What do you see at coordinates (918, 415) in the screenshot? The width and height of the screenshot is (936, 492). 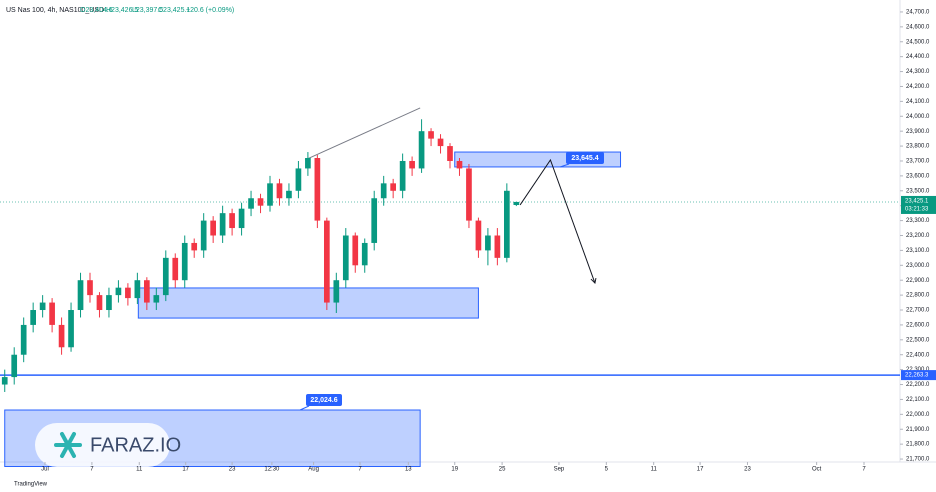 I see `y-tick-label: 22,000.0` at bounding box center [918, 415].